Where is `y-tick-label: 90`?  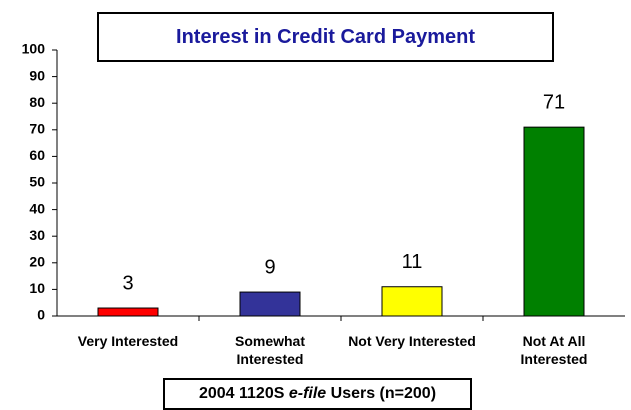
y-tick-label: 90 is located at coordinates (37, 75).